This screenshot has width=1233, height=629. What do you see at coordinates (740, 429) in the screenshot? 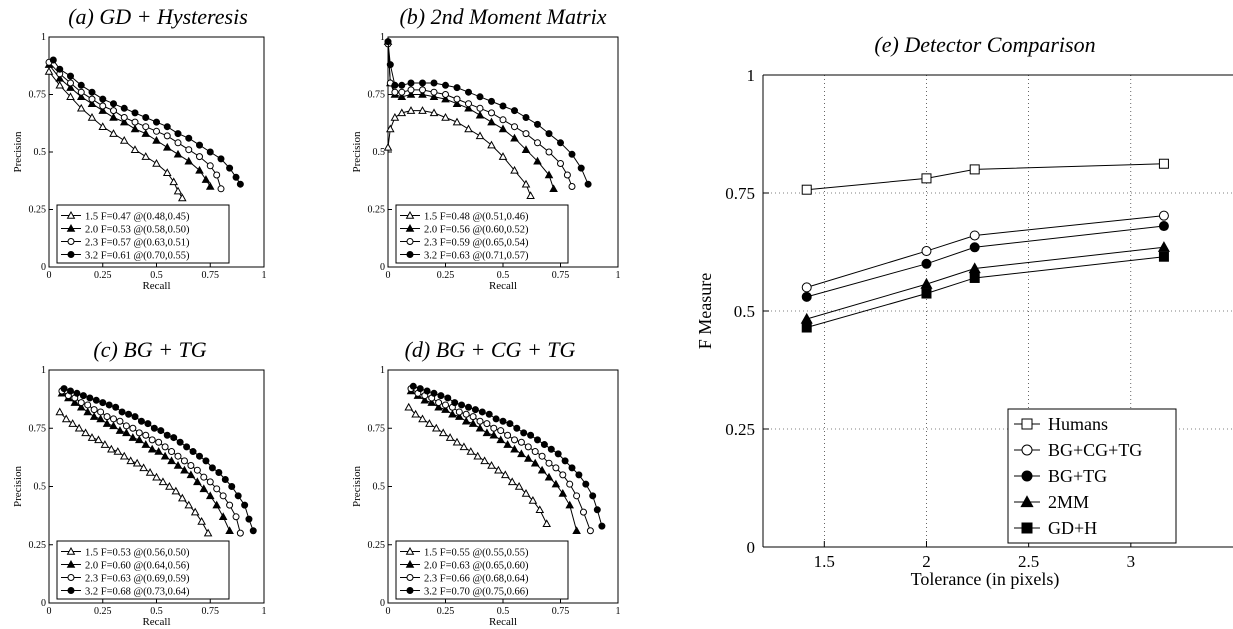
I see `y-tick-label: 0.25` at bounding box center [740, 429].